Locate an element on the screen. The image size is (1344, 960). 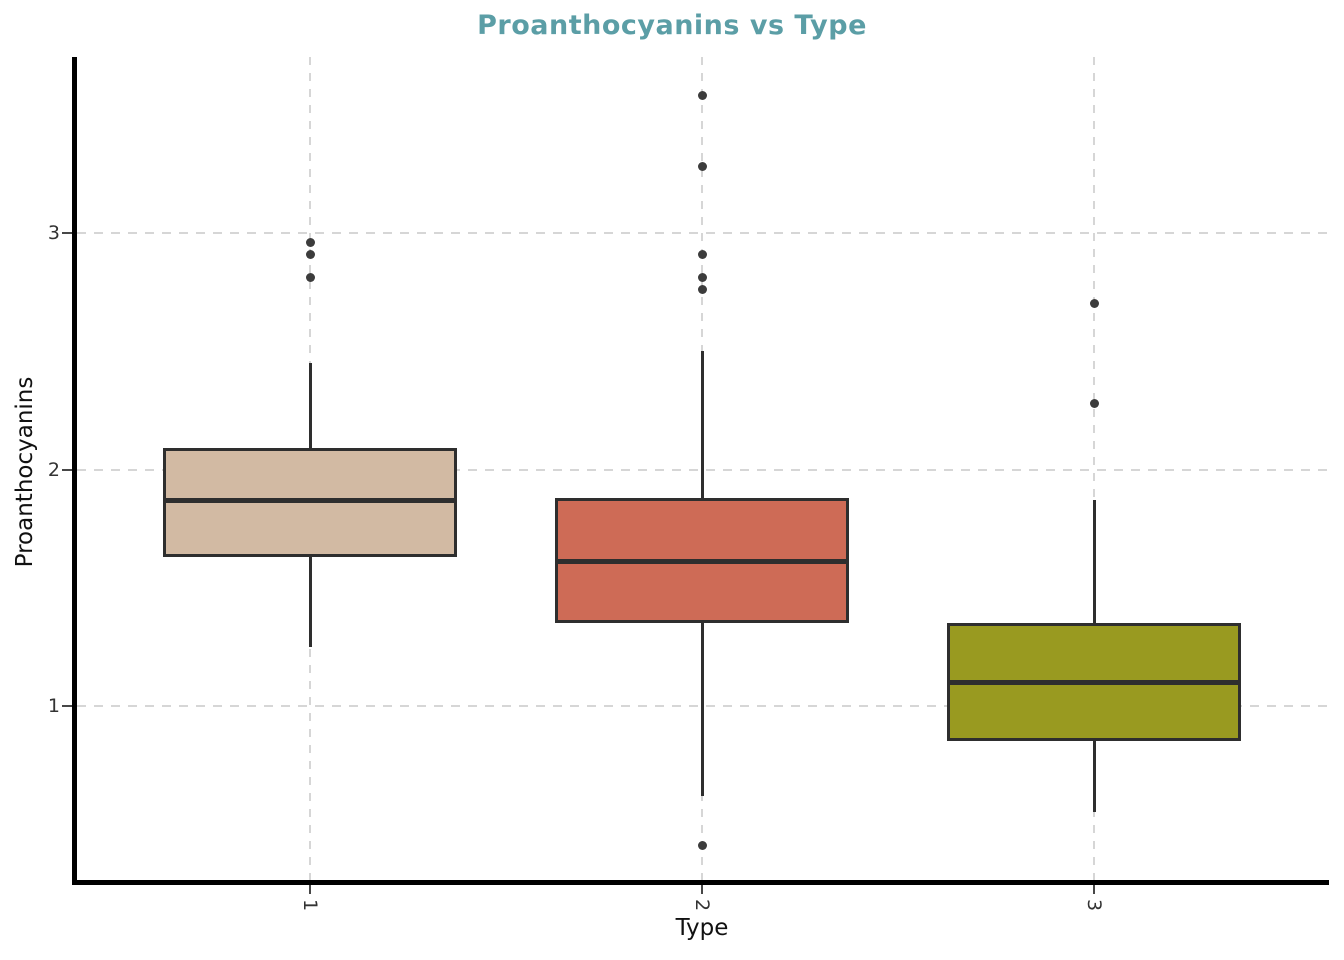
y-axis-line is located at coordinates (74, 471).